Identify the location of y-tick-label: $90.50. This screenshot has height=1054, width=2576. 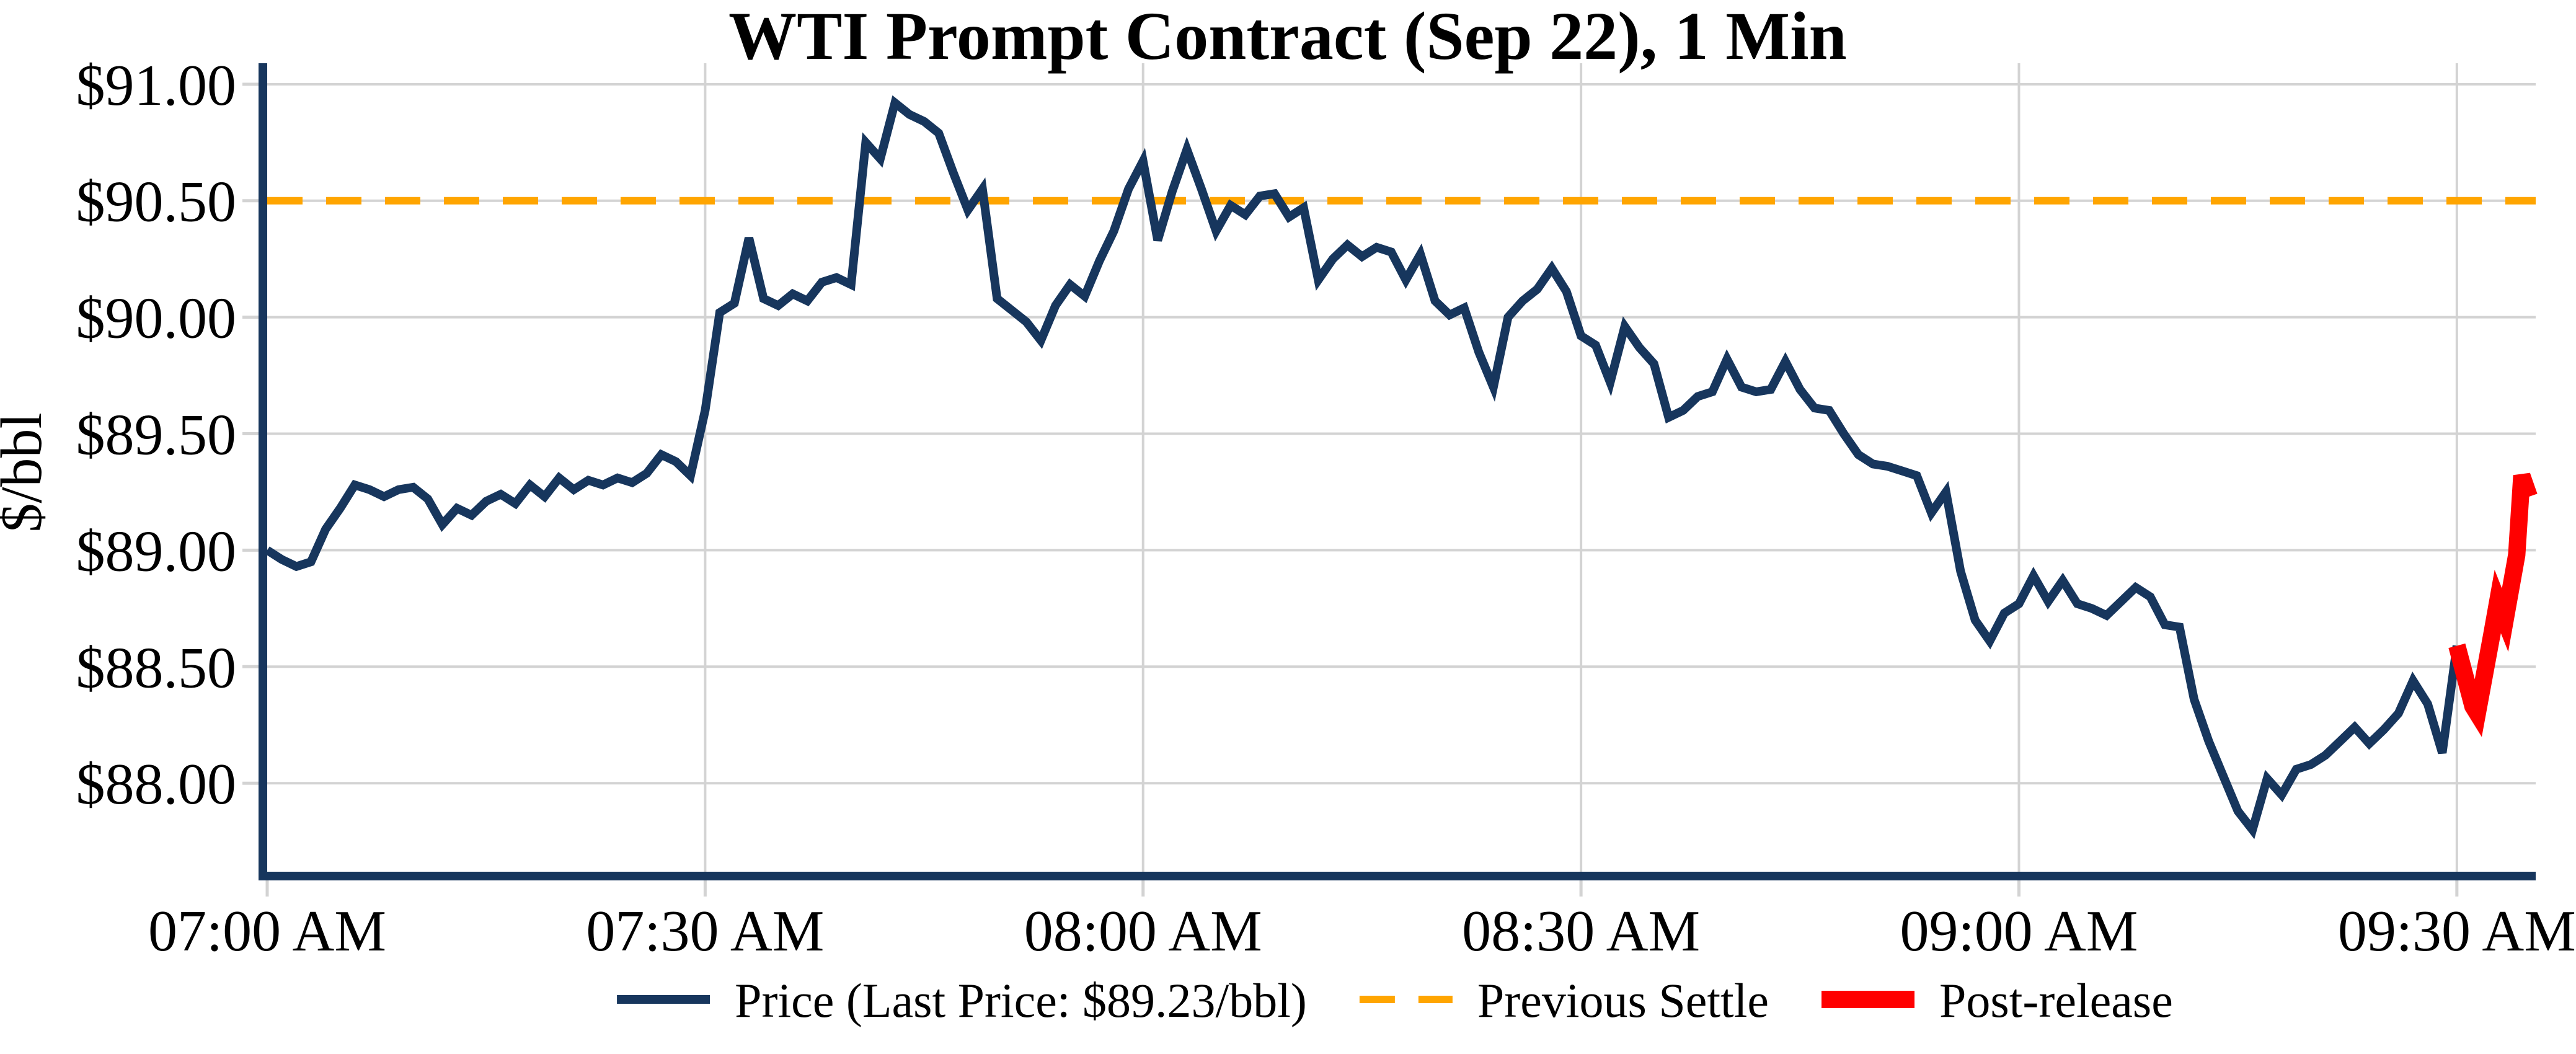
(156, 202).